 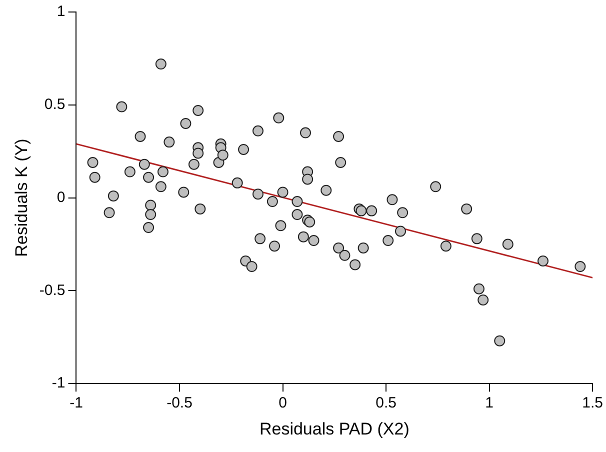 I want to click on x-tick-label: -0.5, so click(x=179, y=403).